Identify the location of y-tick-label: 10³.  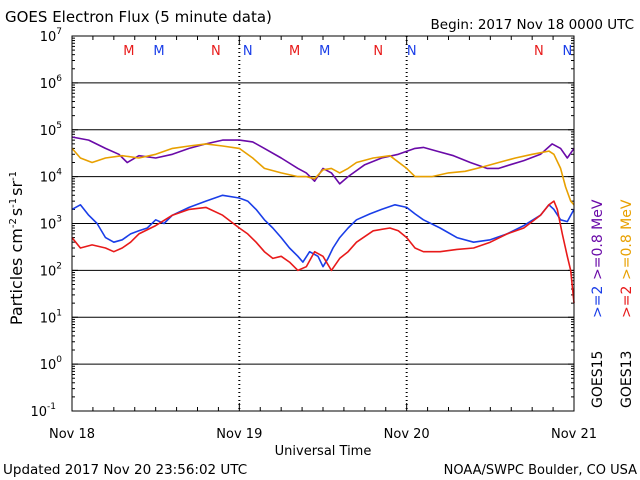
(51, 224).